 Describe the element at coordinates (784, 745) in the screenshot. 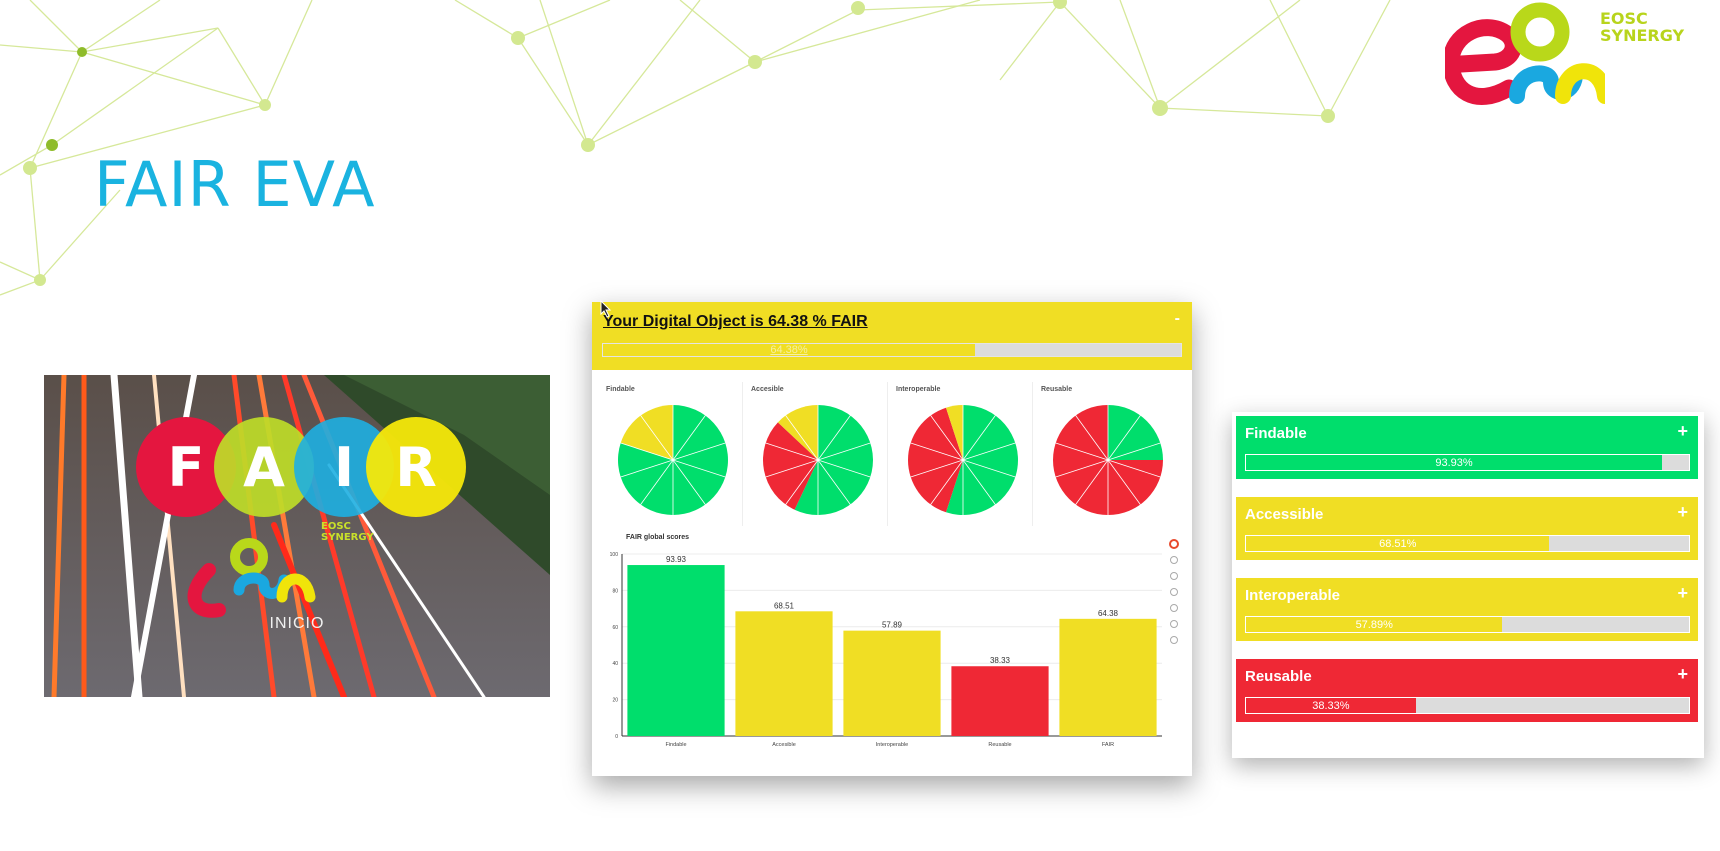

I see `x-tick-label: Accesible` at that location.